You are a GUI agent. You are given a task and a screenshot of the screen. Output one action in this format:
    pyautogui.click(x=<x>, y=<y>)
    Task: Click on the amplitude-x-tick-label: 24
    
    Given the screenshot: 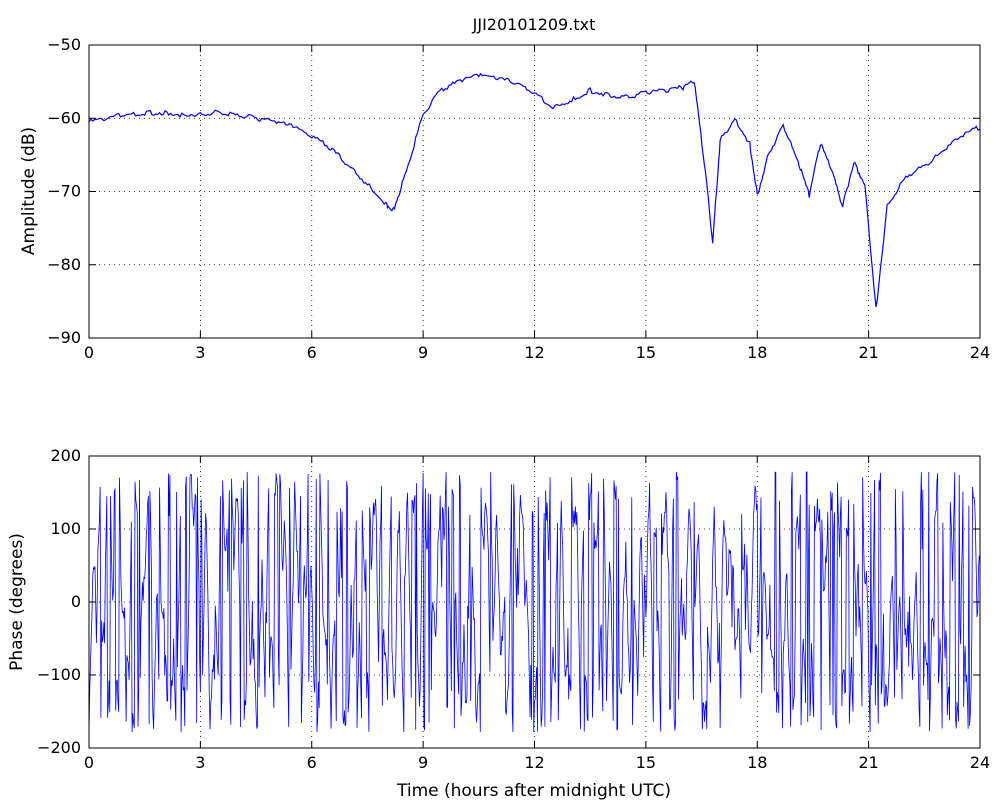 What is the action you would take?
    pyautogui.click(x=980, y=352)
    